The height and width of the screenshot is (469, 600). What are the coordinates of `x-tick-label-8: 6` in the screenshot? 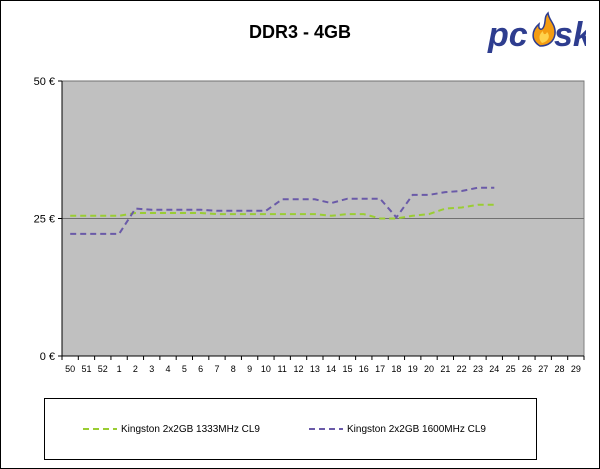 It's located at (200, 369).